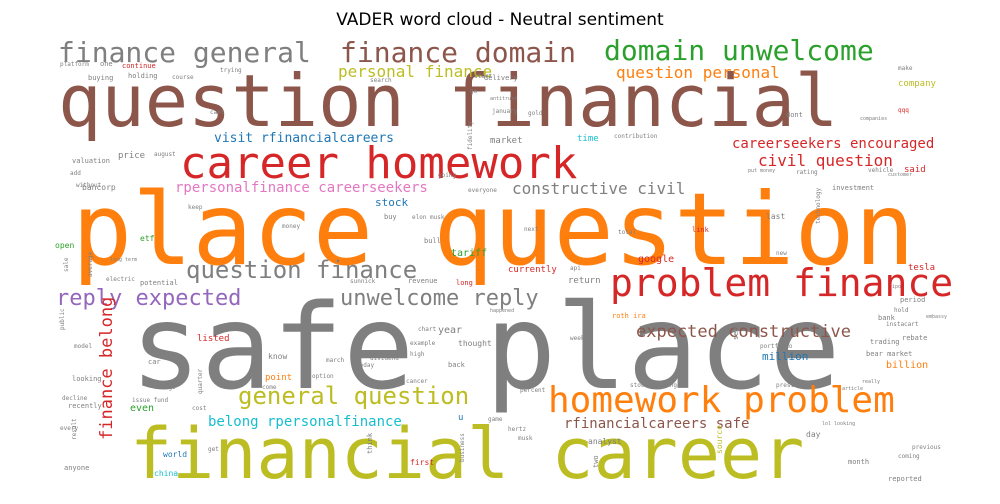 The image size is (1000, 504). What do you see at coordinates (912, 300) in the screenshot?
I see `word-period: period` at bounding box center [912, 300].